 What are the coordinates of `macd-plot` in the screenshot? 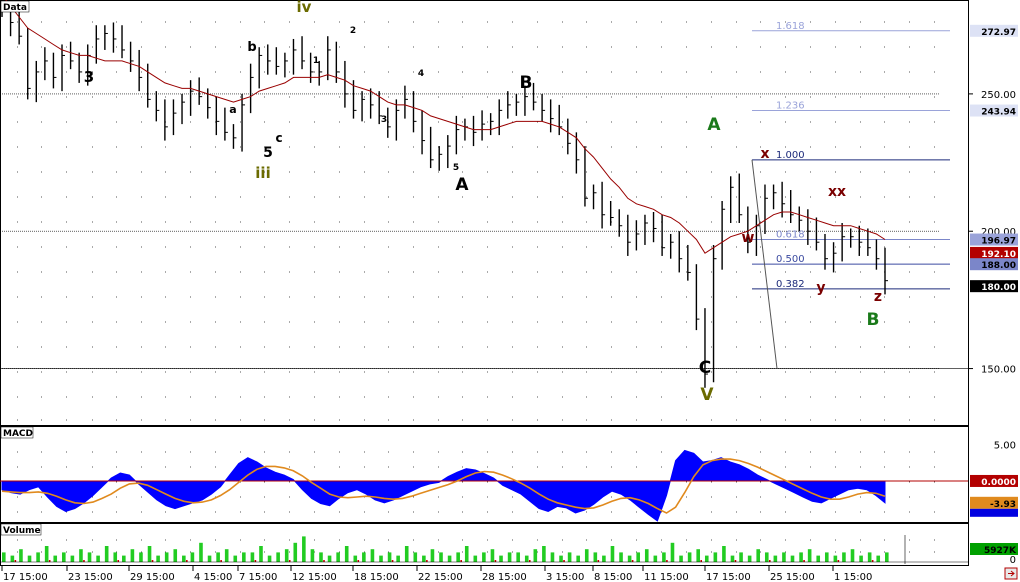 It's located at (484, 485).